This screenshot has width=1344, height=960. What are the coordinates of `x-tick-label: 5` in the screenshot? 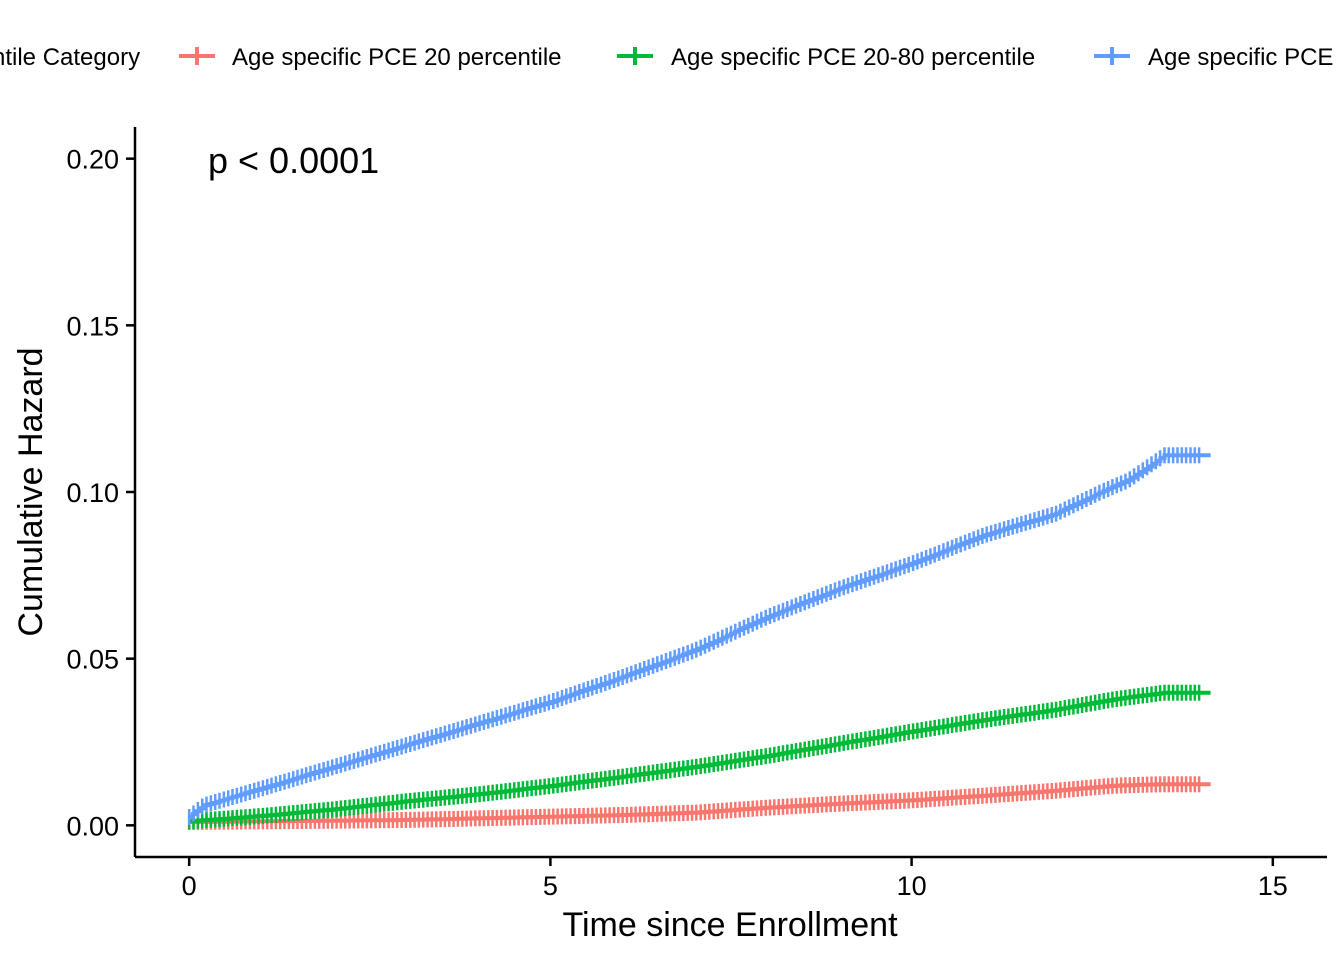 It's located at (550, 886).